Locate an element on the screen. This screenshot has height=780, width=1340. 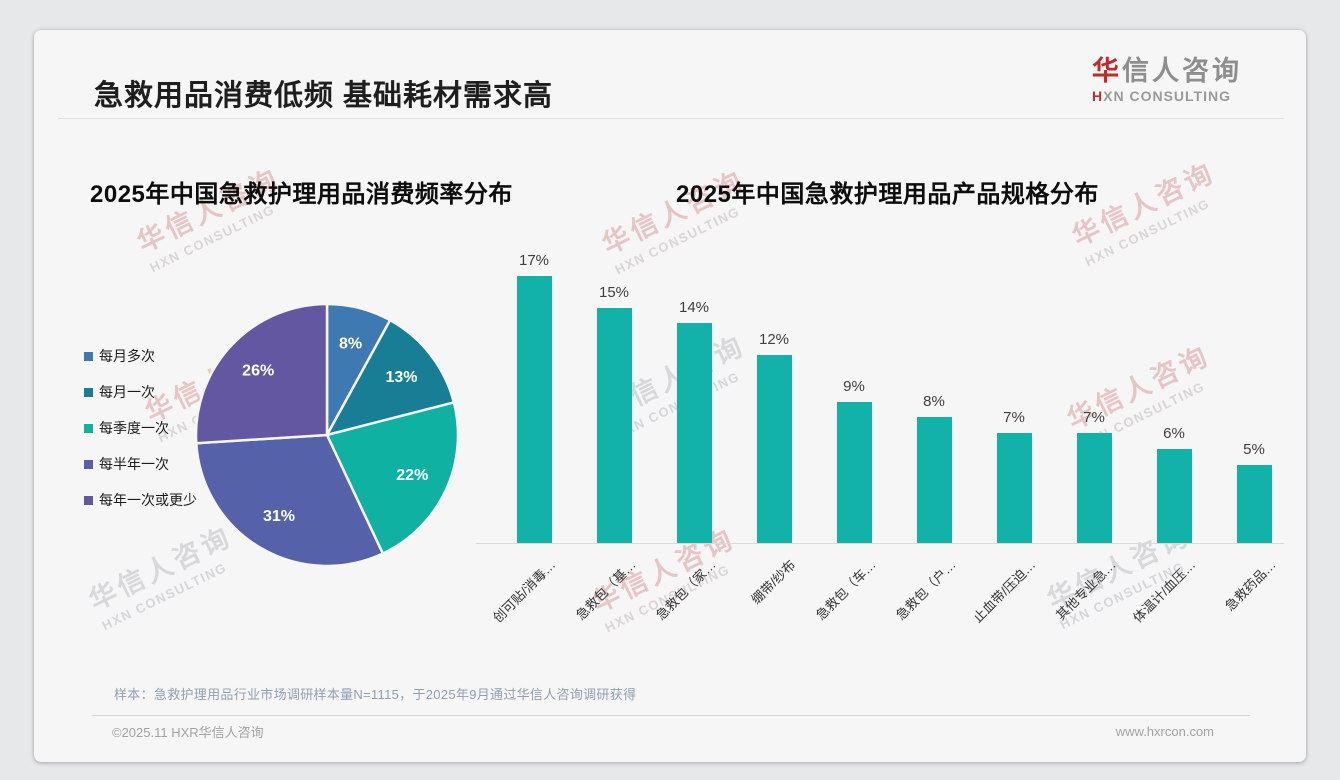
legend-item: 每季度一次 is located at coordinates (140, 428).